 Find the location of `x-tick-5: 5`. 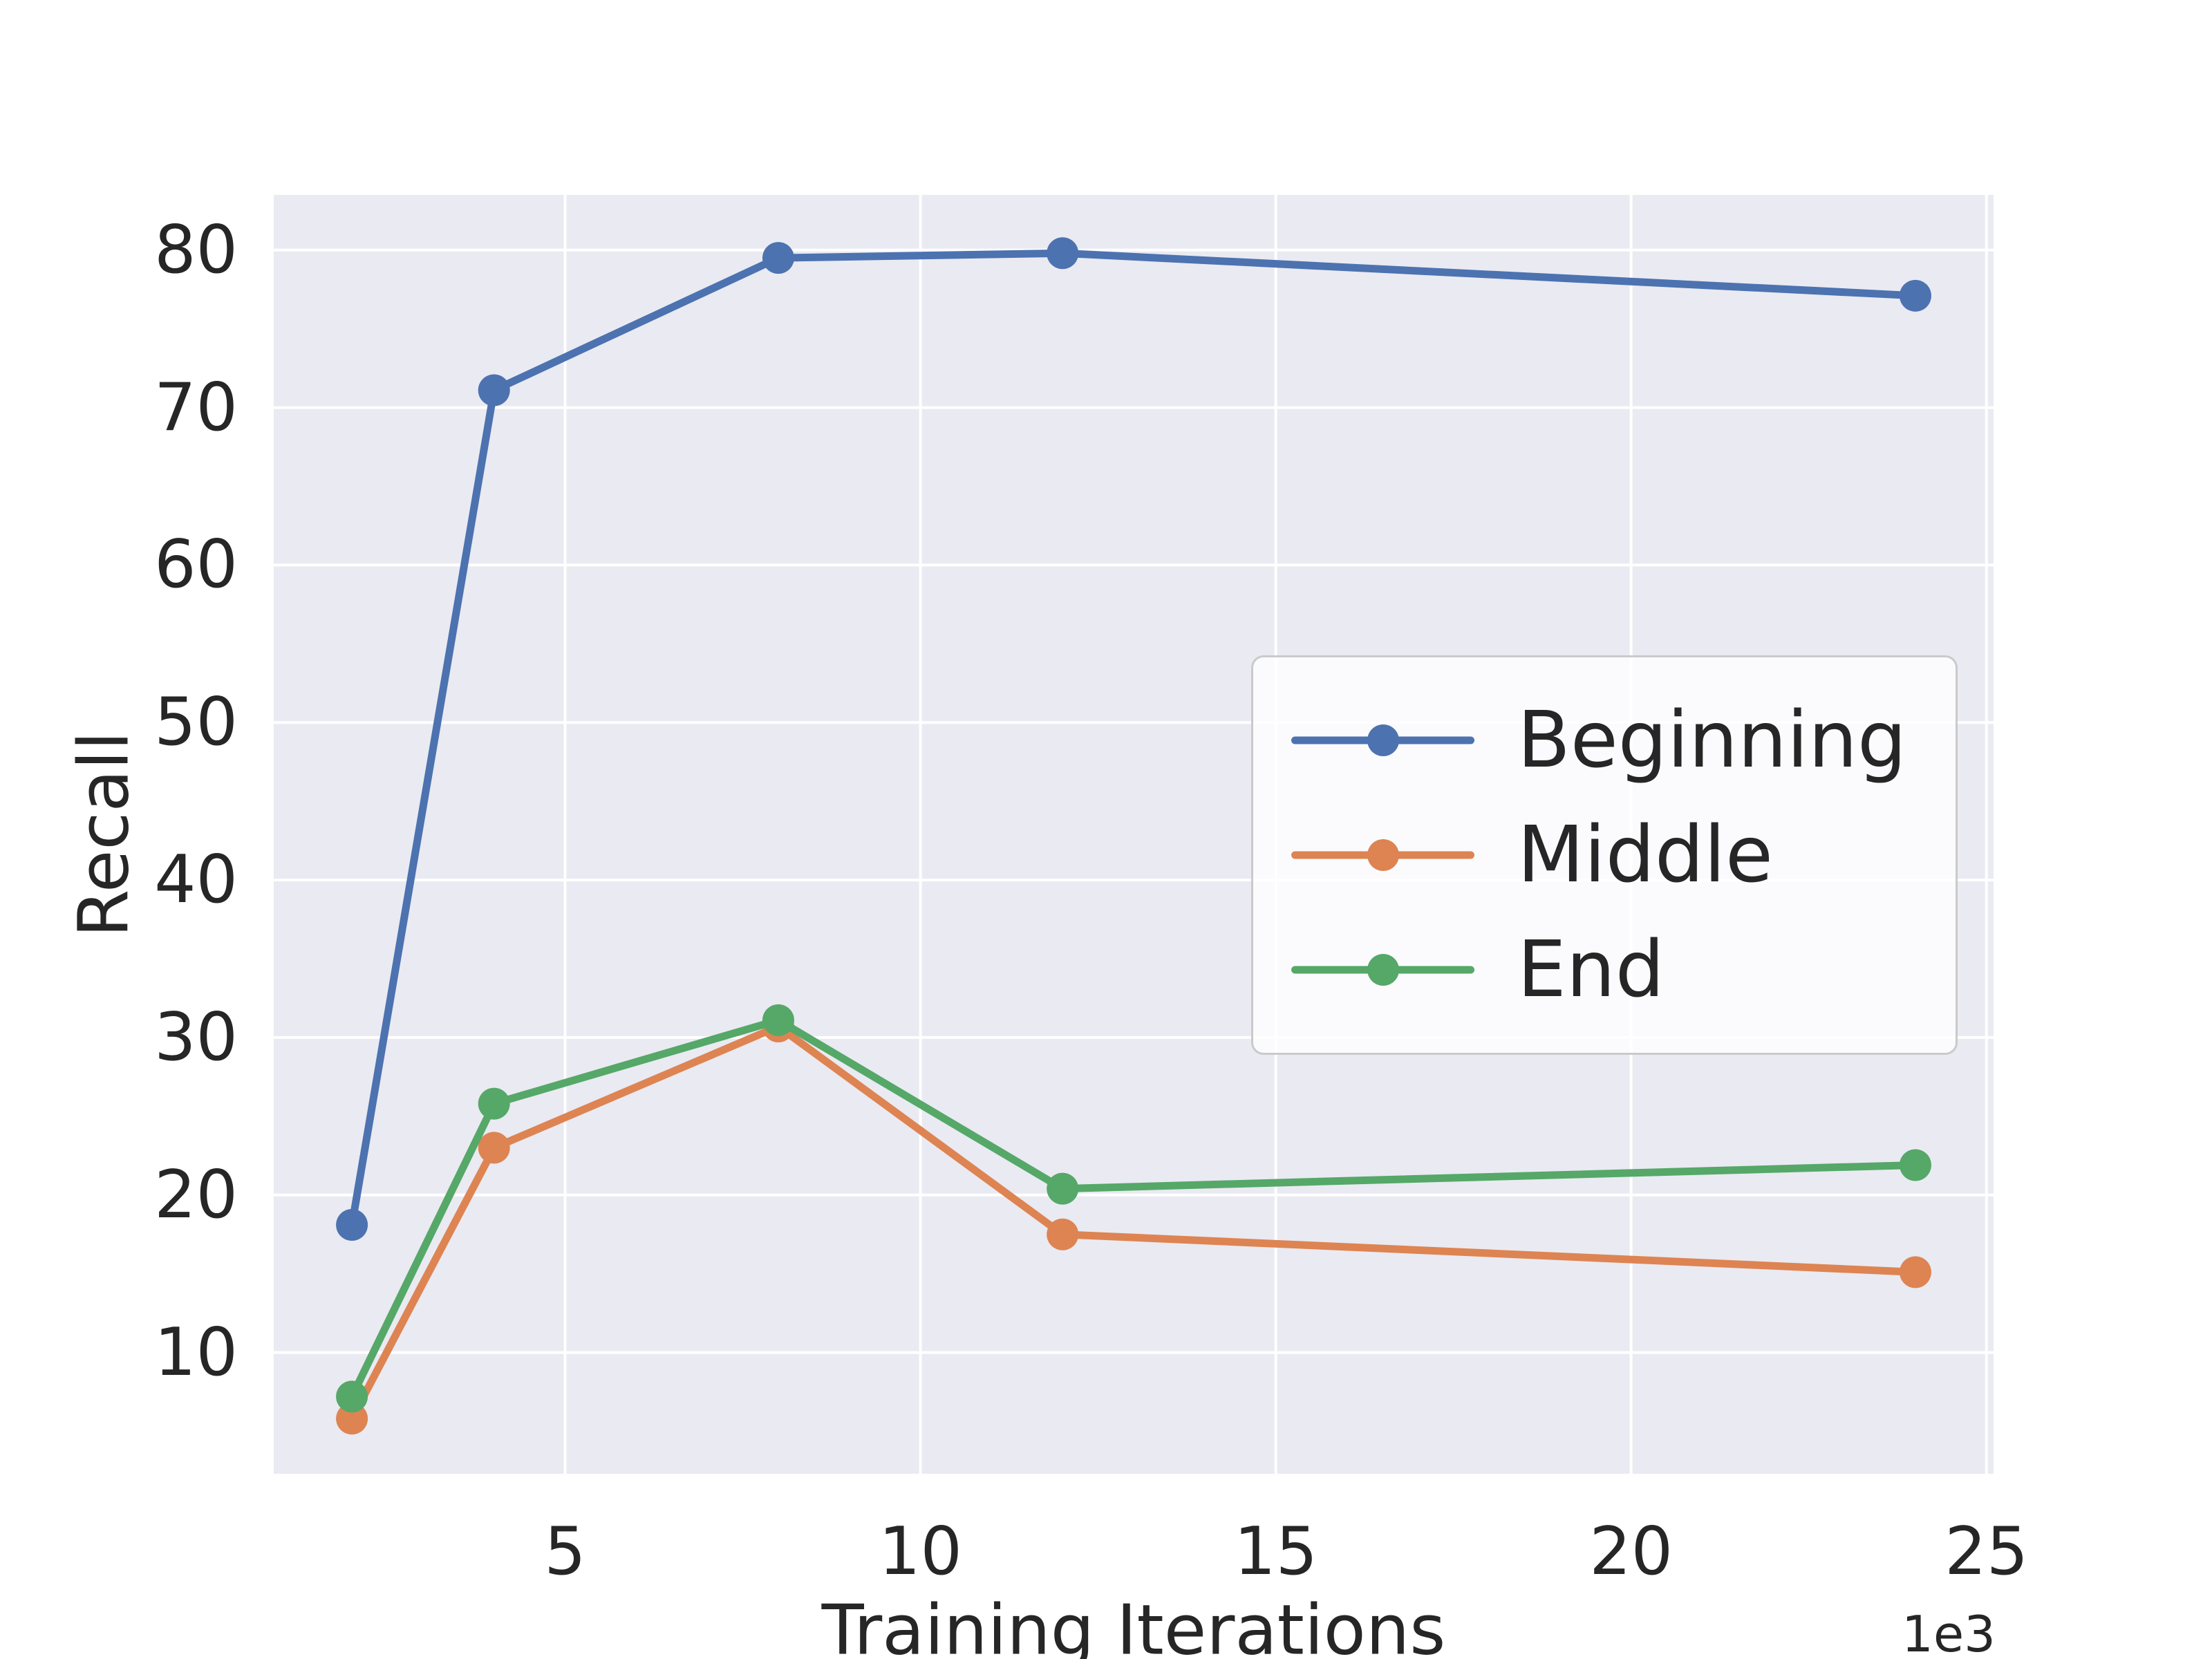

x-tick-5: 5 is located at coordinates (565, 1552).